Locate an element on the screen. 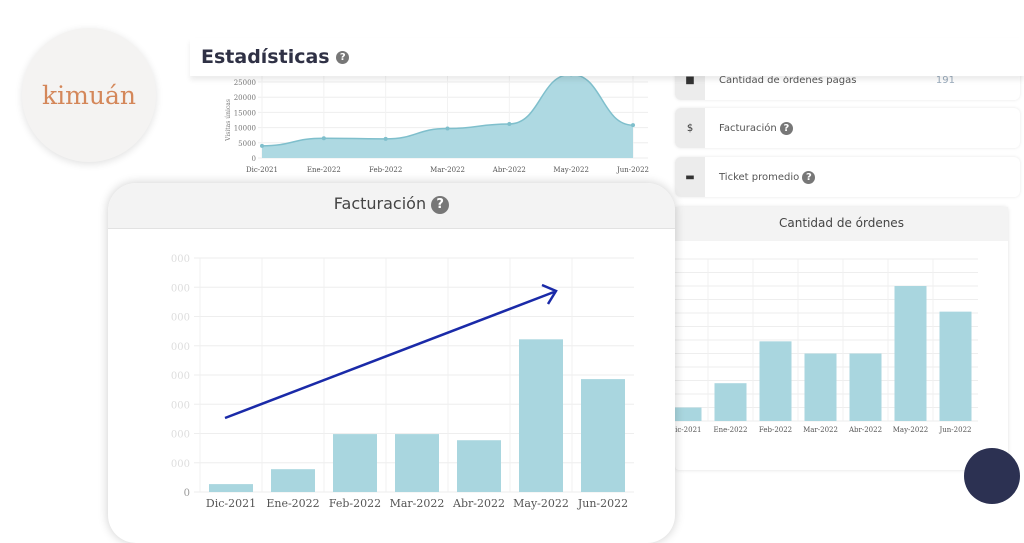  stat-label: Ticket promedio is located at coordinates (759, 177).